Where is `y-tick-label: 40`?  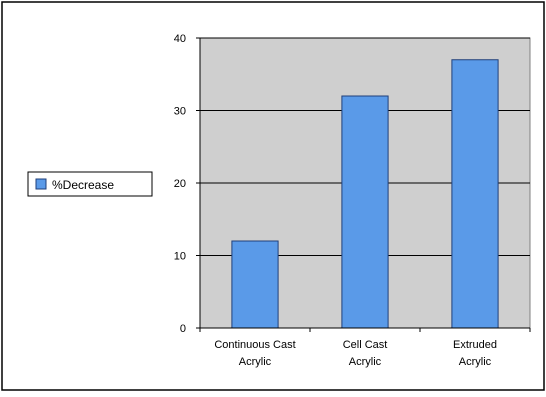 y-tick-label: 40 is located at coordinates (180, 39).